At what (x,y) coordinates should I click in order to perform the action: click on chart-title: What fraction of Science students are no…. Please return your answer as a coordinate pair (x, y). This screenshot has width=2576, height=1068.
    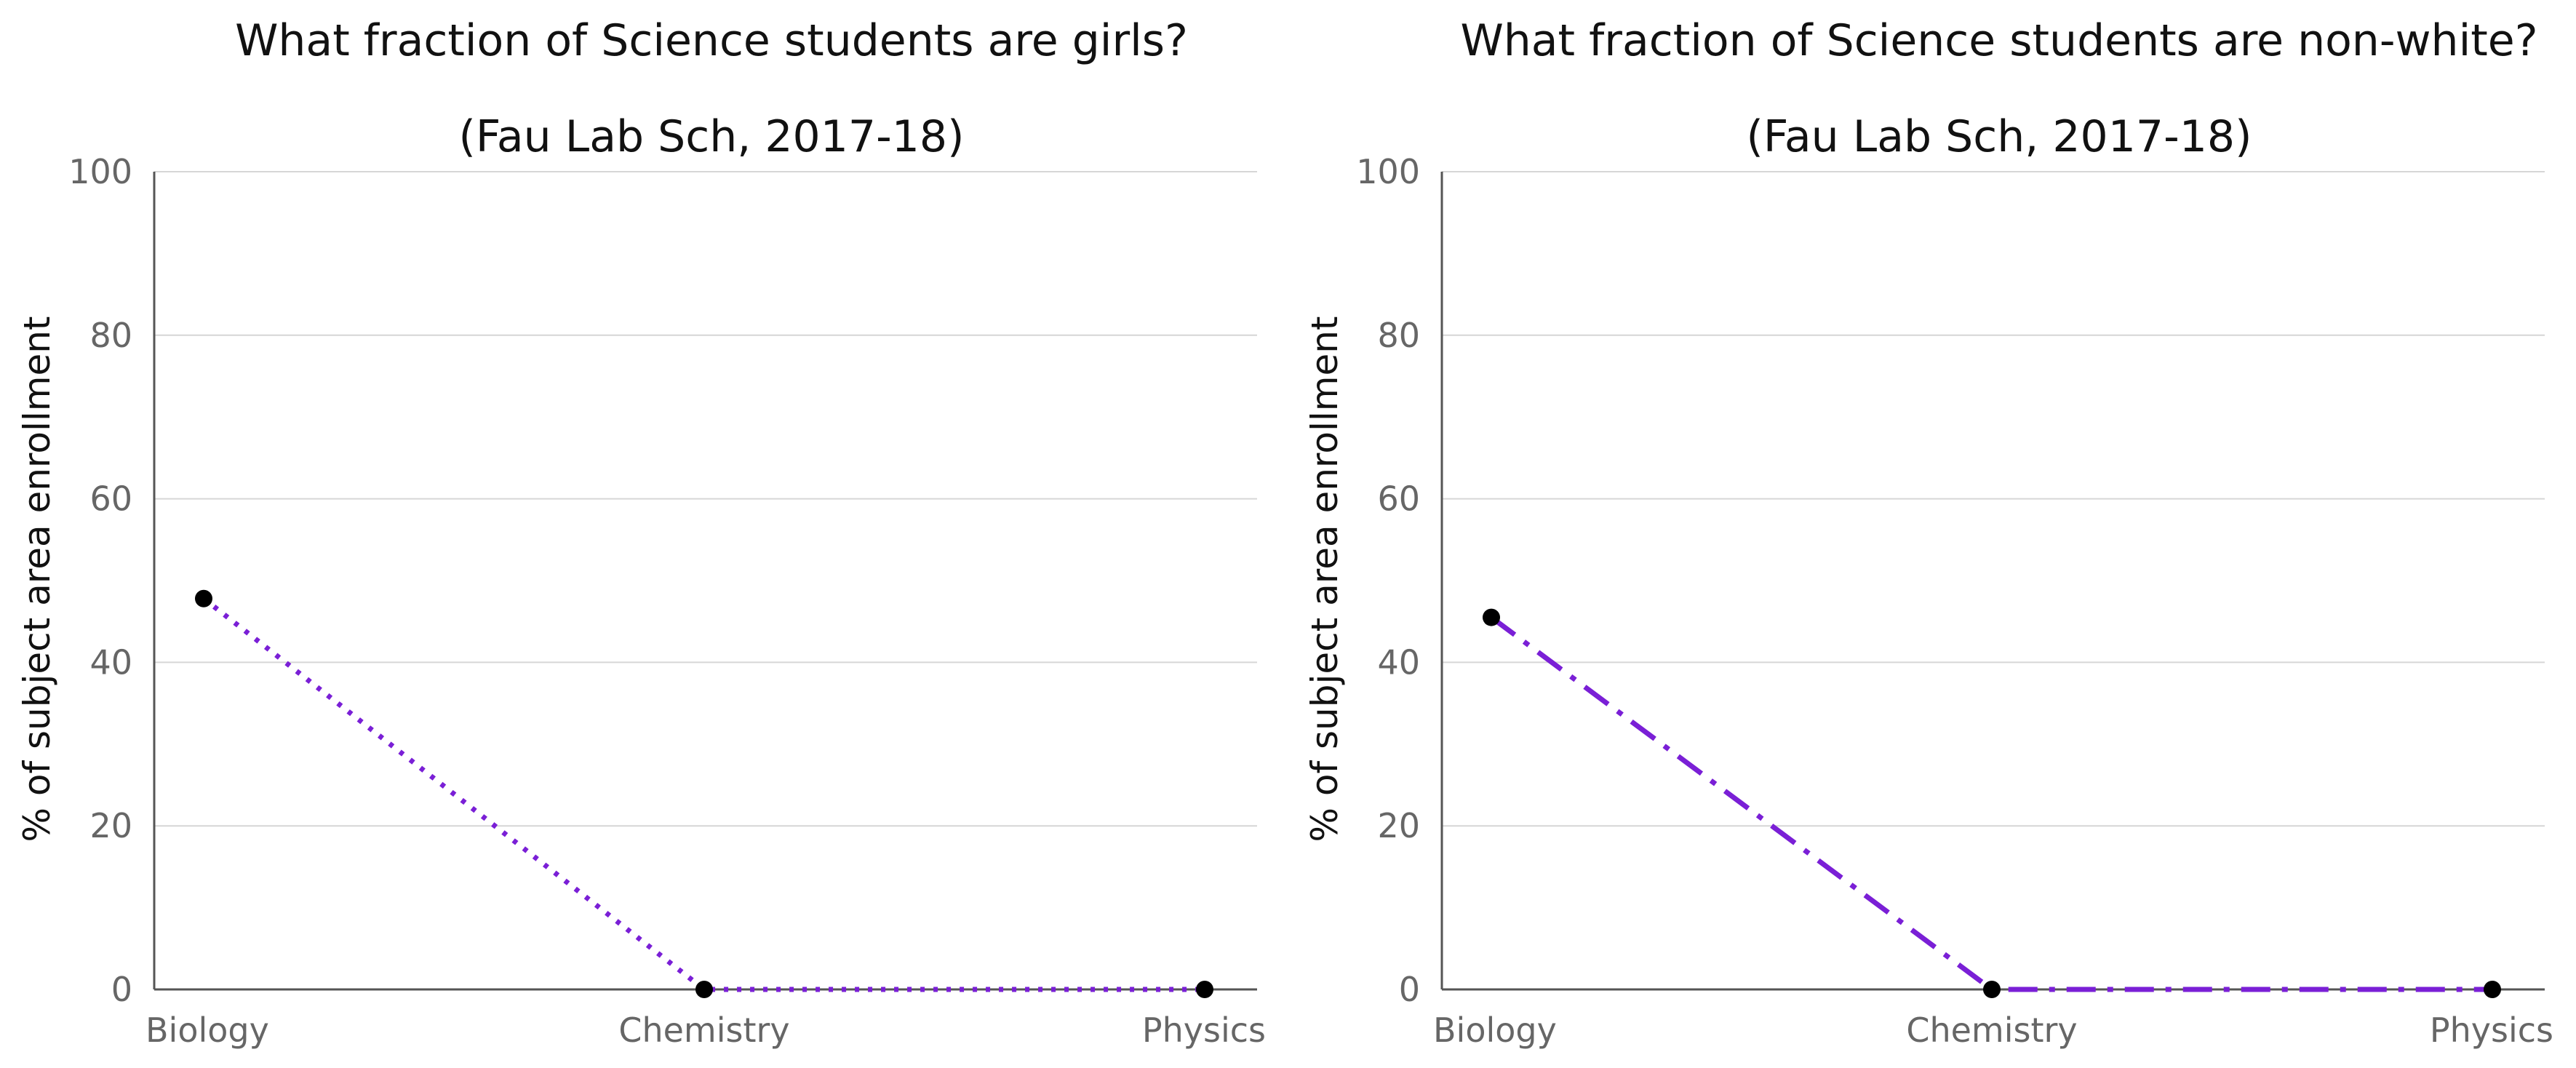
    Looking at the image, I should click on (1998, 40).